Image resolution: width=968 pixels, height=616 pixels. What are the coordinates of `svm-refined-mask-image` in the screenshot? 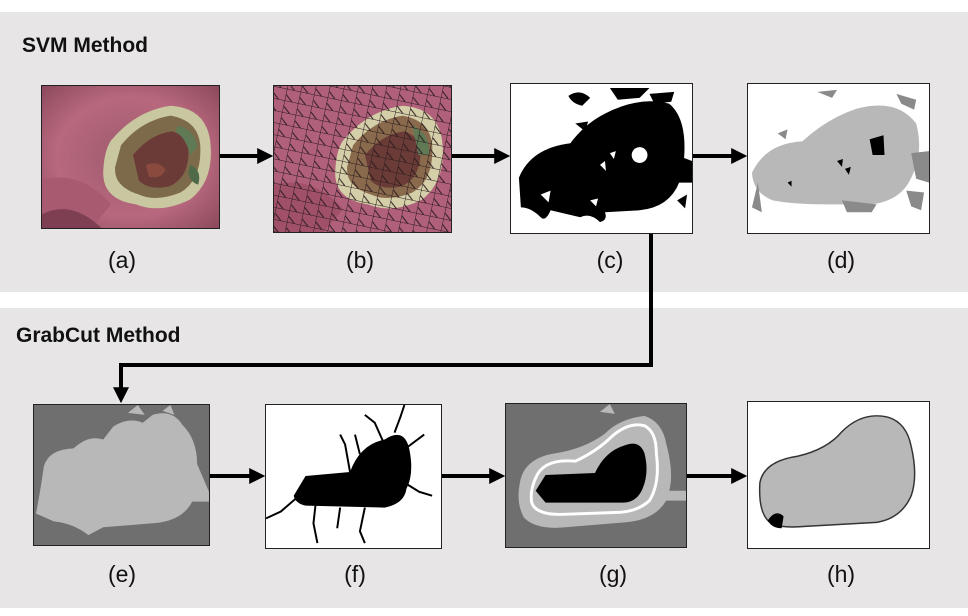 It's located at (838, 158).